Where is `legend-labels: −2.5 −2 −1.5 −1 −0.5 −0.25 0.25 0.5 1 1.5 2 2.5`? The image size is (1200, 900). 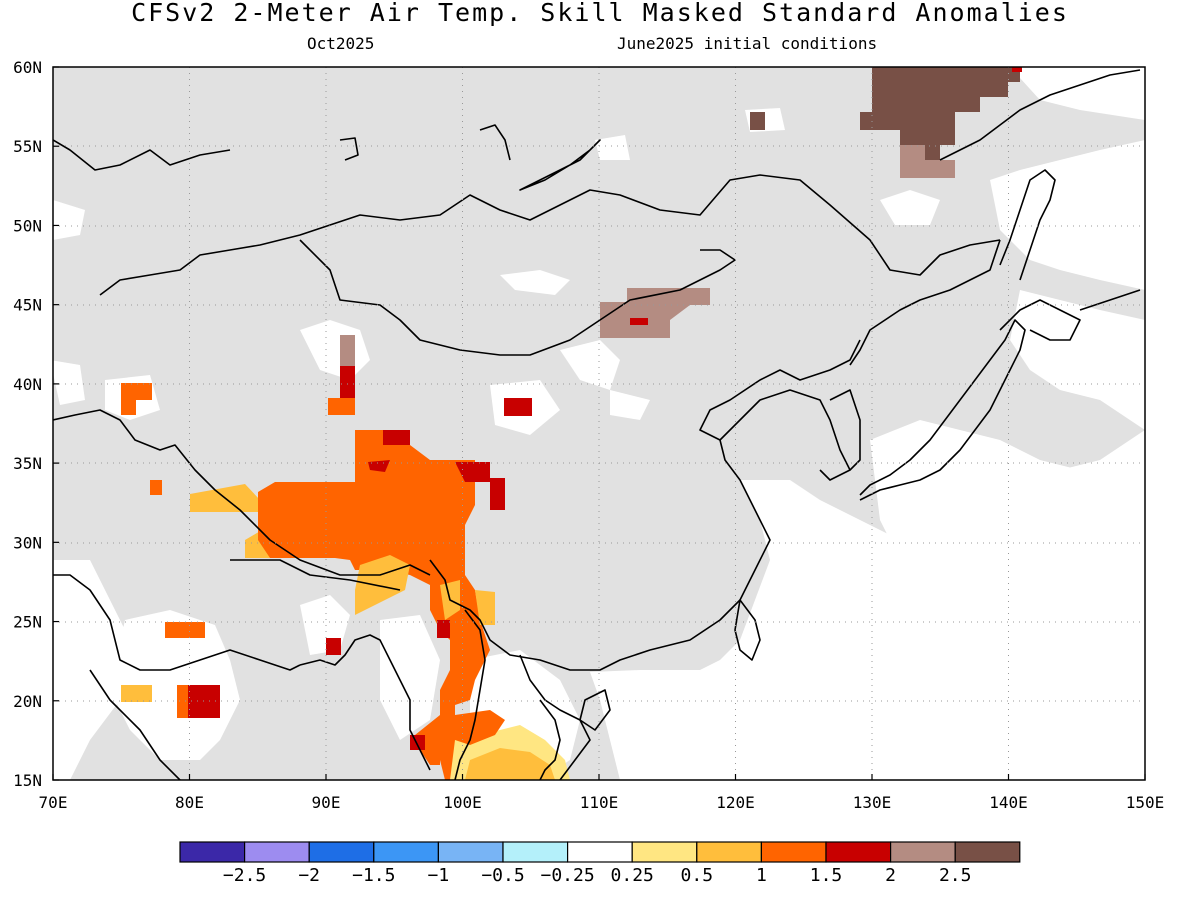
legend-labels: −2.5 −2 −1.5 −1 −0.5 −0.25 0.25 0.5 1 1.5 2 2.5 is located at coordinates (597, 875).